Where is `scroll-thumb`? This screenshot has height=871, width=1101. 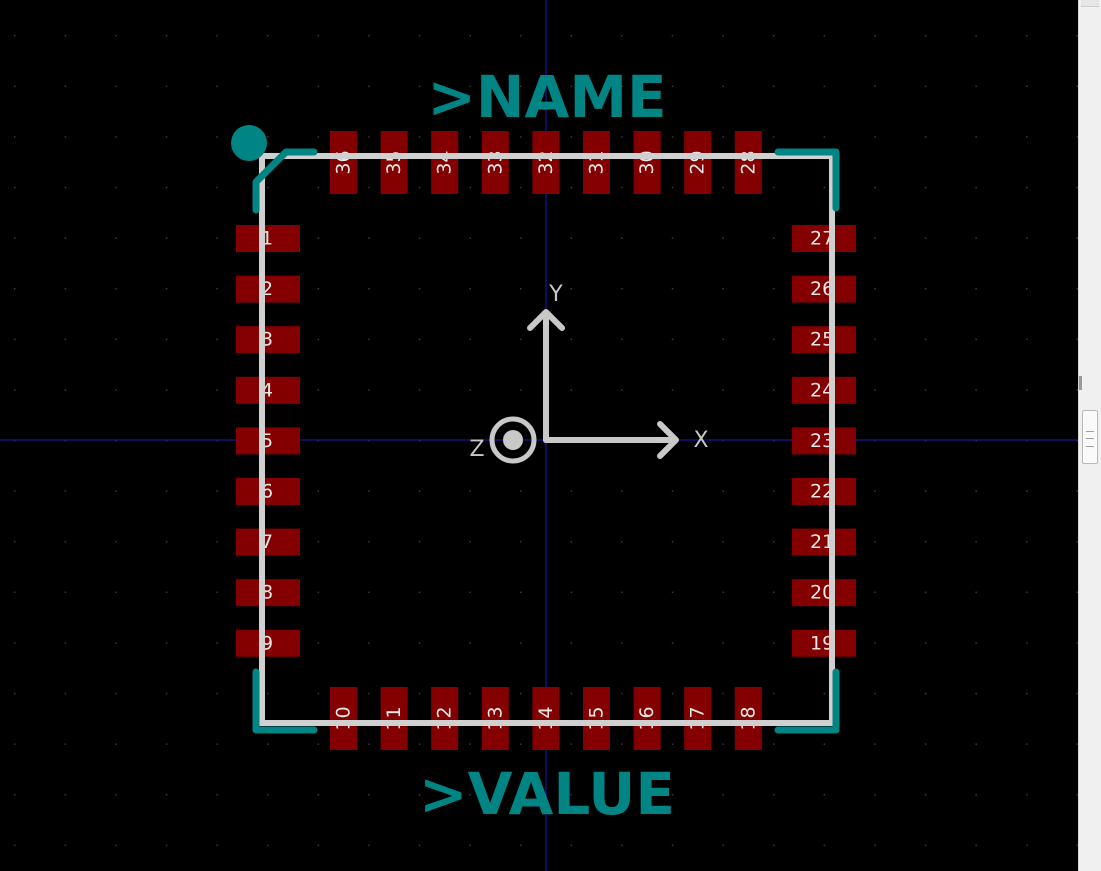 scroll-thumb is located at coordinates (1090, 437).